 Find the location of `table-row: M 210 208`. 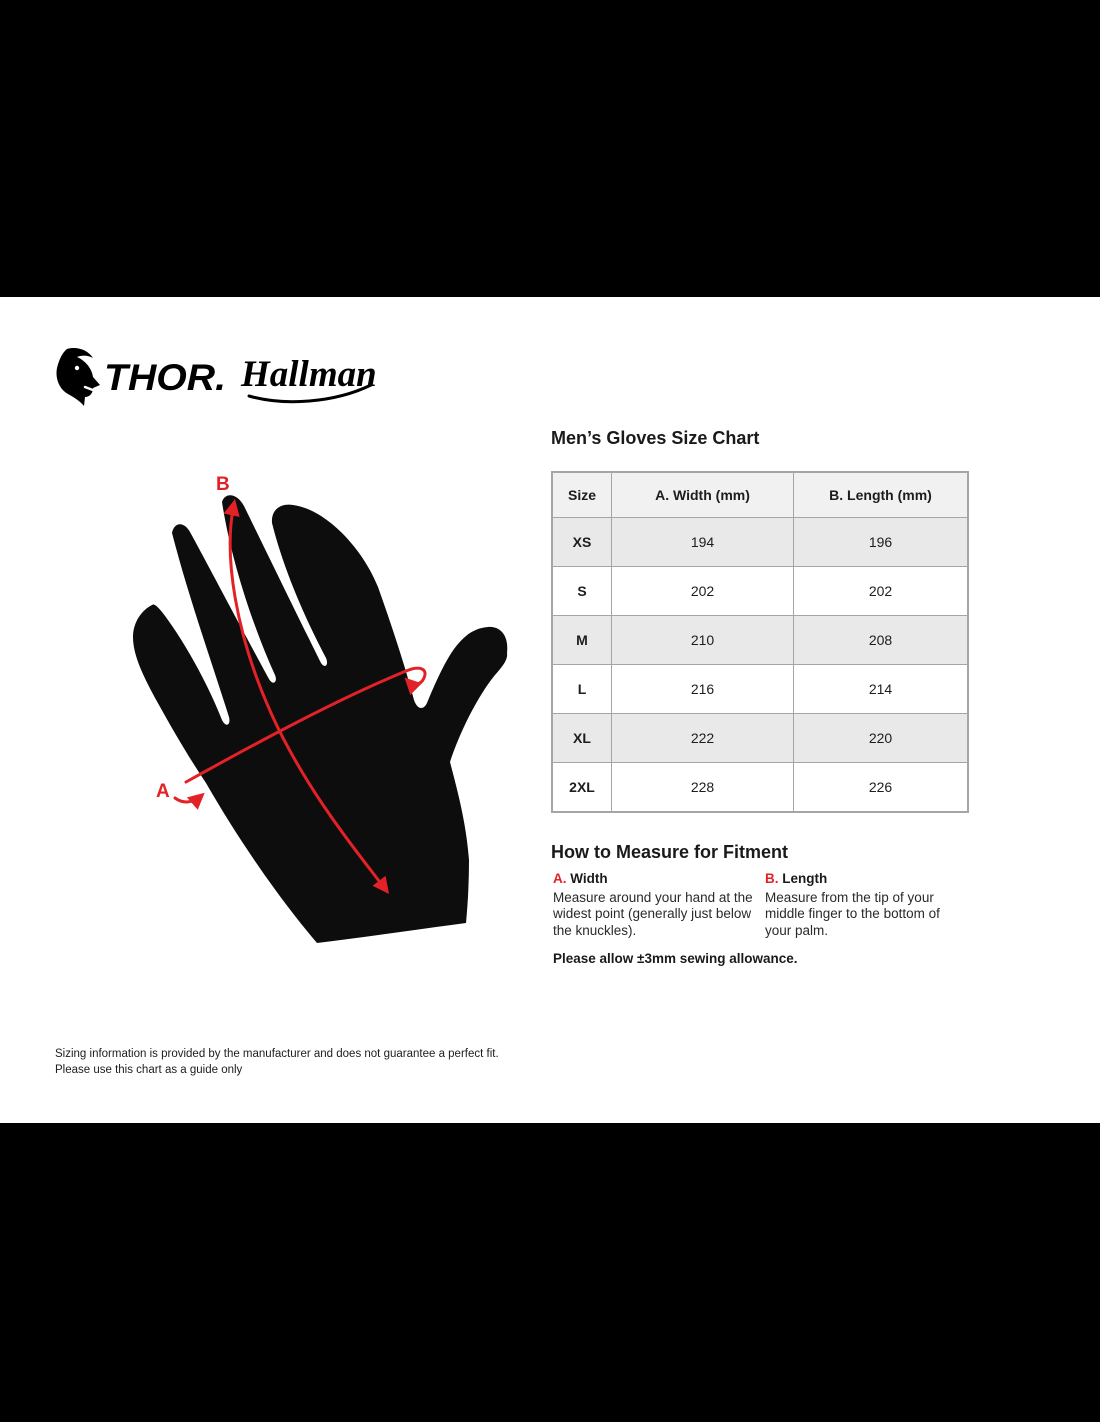

table-row: M 210 208 is located at coordinates (760, 640).